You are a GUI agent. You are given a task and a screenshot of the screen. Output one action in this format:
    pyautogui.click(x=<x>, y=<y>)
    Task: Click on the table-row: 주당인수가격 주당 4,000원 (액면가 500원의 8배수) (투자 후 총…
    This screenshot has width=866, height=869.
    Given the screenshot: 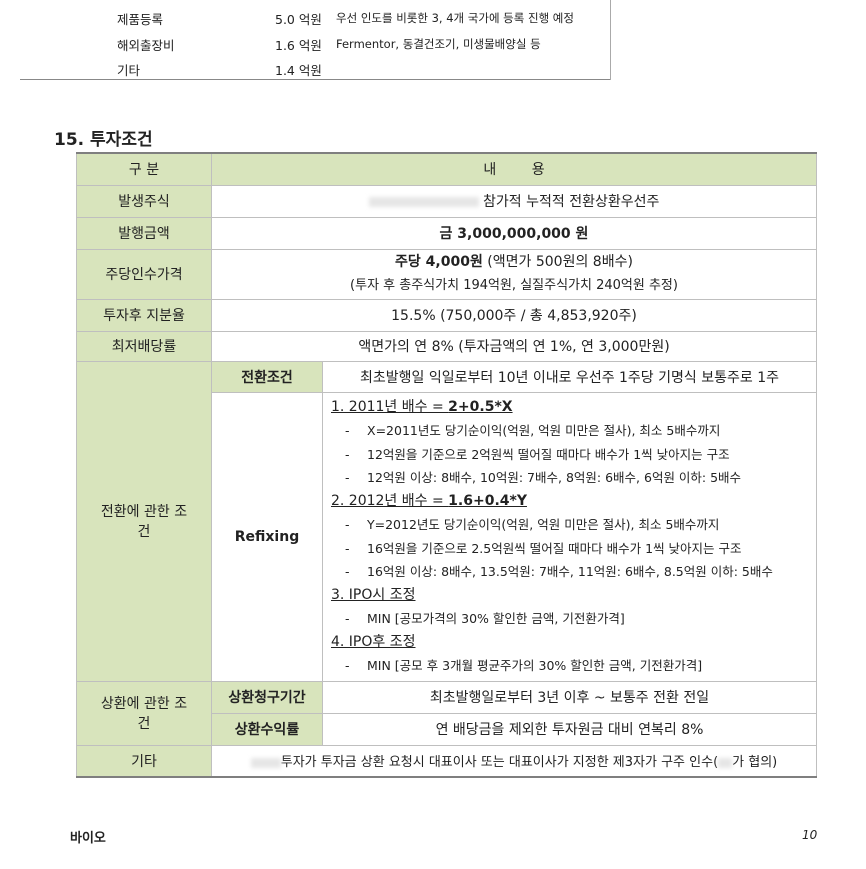 What is the action you would take?
    pyautogui.click(x=446, y=274)
    